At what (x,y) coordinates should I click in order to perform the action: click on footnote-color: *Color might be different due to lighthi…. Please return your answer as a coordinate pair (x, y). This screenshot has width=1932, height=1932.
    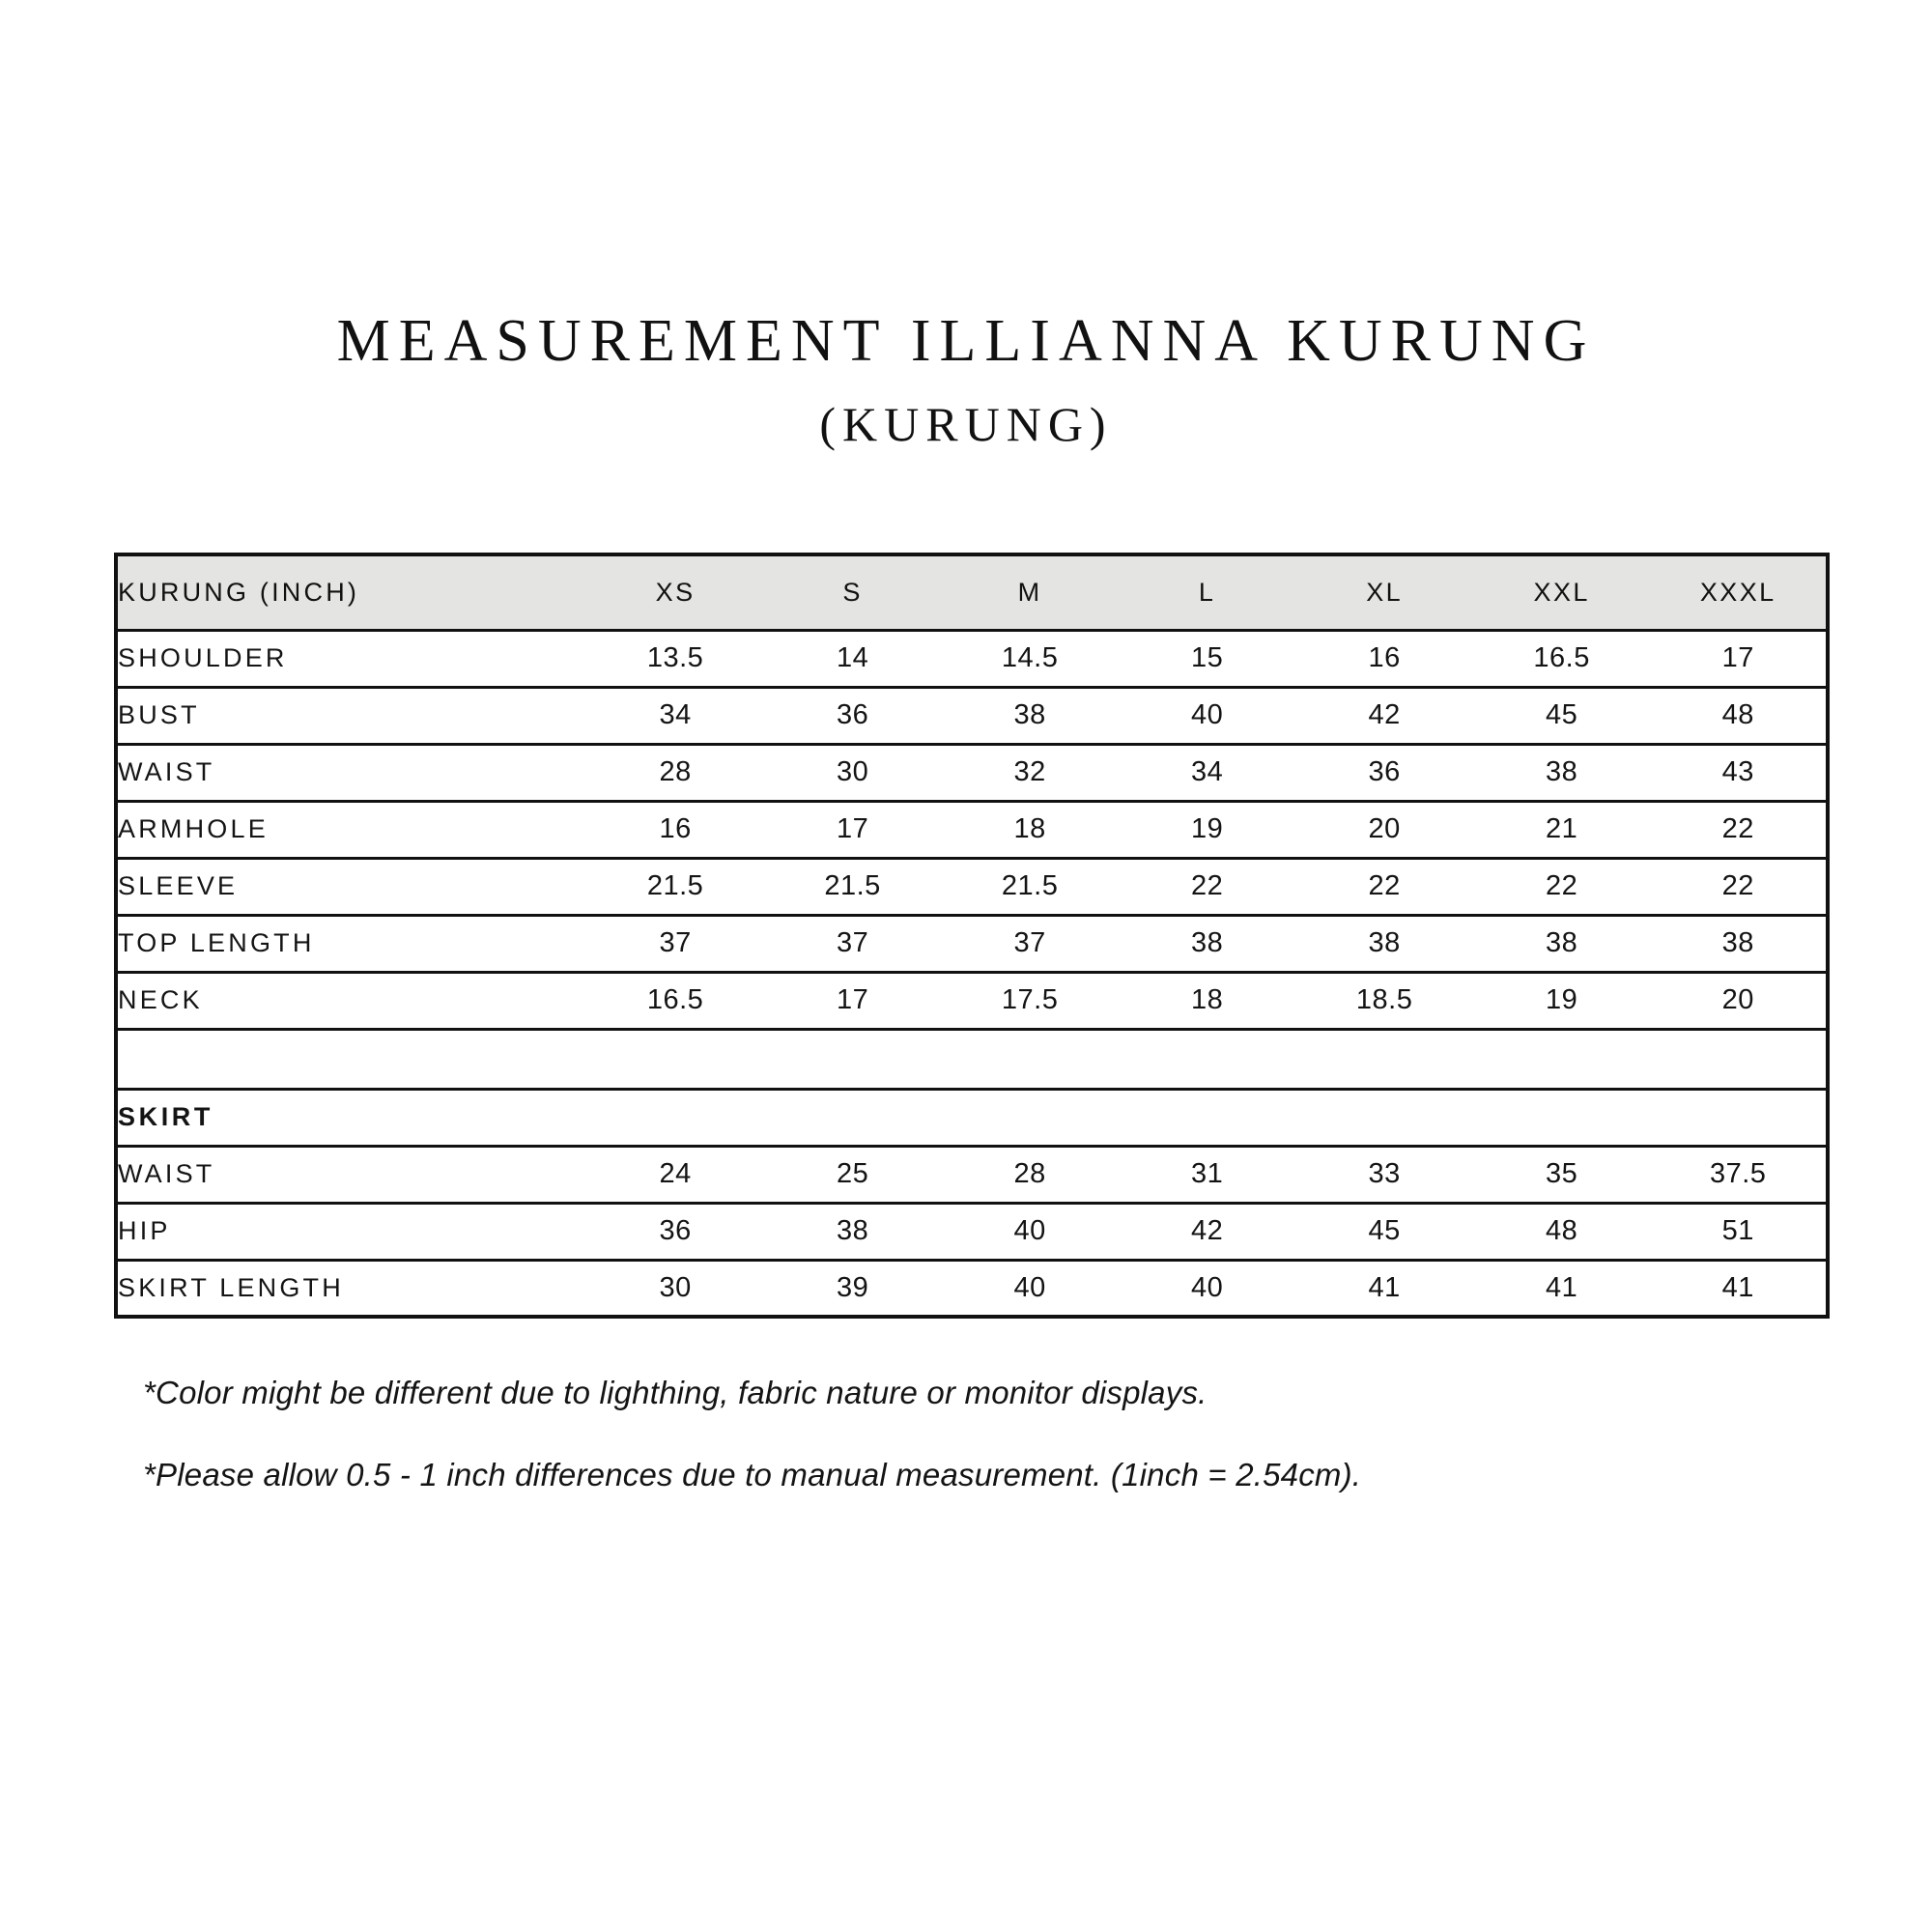
    Looking at the image, I should click on (675, 1392).